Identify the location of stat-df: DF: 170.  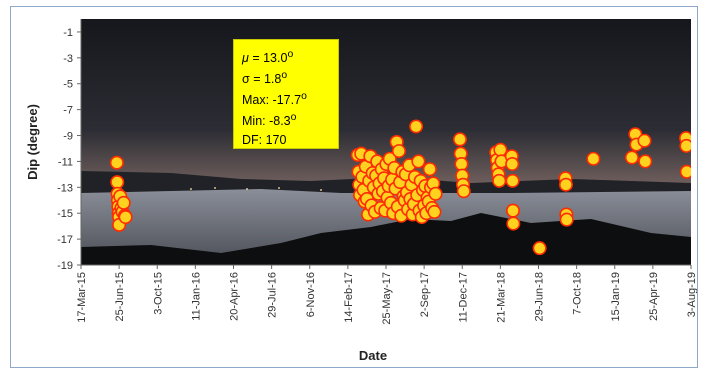
(264, 139).